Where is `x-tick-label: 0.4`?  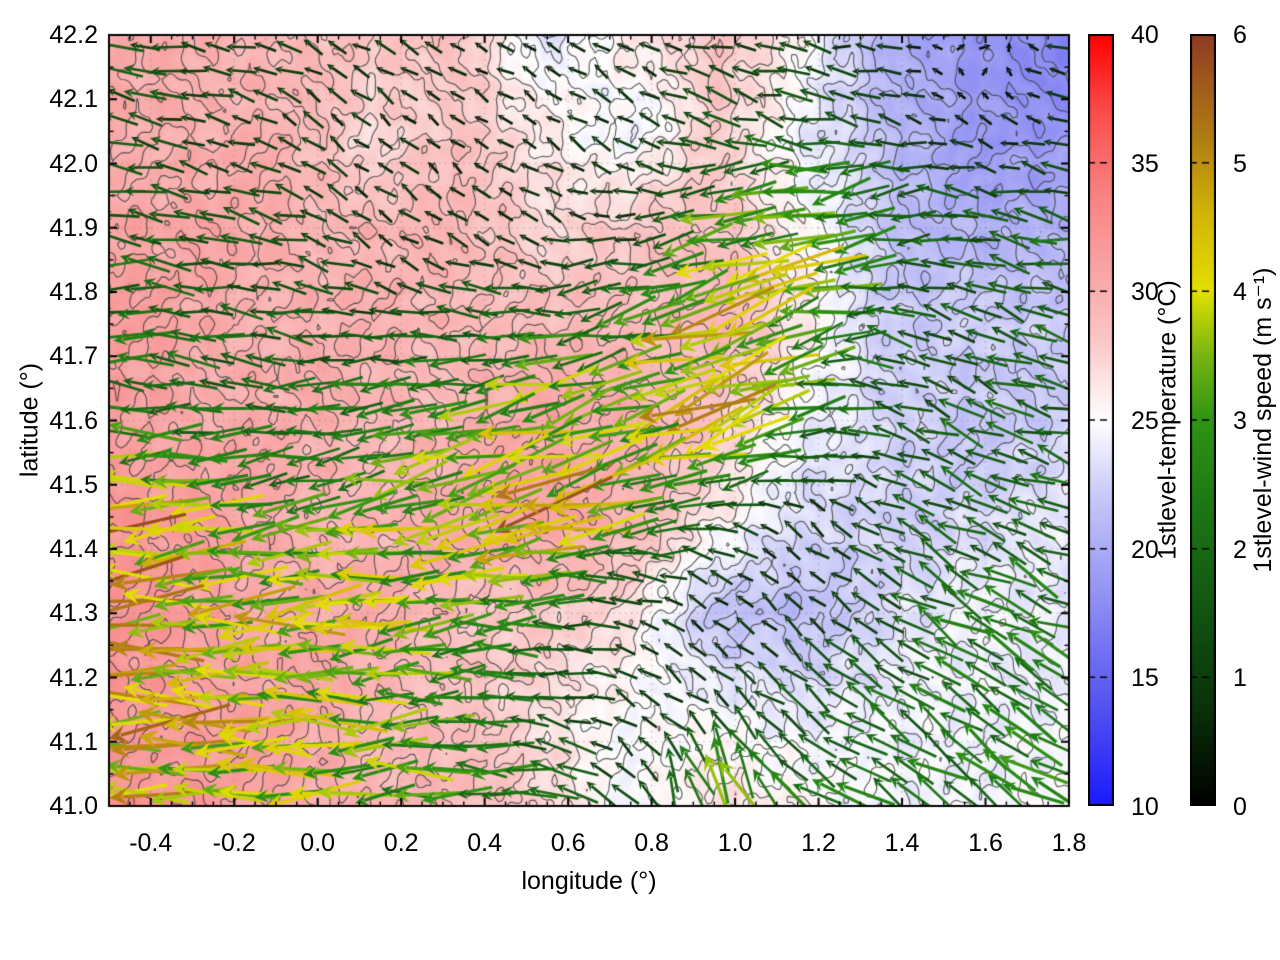
x-tick-label: 0.4 is located at coordinates (485, 843).